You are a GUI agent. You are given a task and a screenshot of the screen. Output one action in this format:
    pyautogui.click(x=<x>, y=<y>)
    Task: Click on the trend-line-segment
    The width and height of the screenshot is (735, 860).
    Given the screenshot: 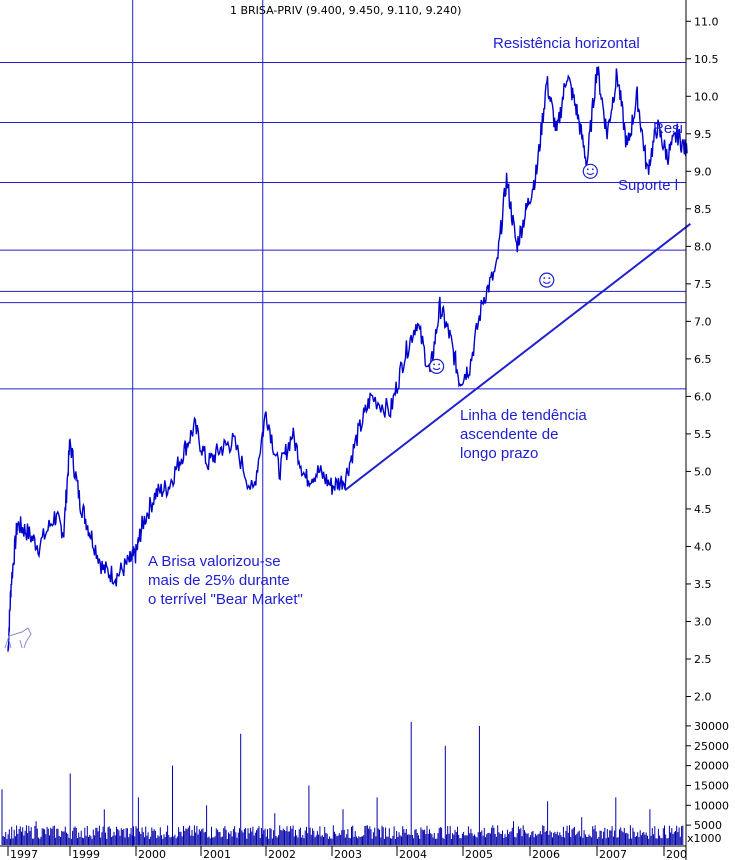 What is the action you would take?
    pyautogui.click(x=518, y=357)
    